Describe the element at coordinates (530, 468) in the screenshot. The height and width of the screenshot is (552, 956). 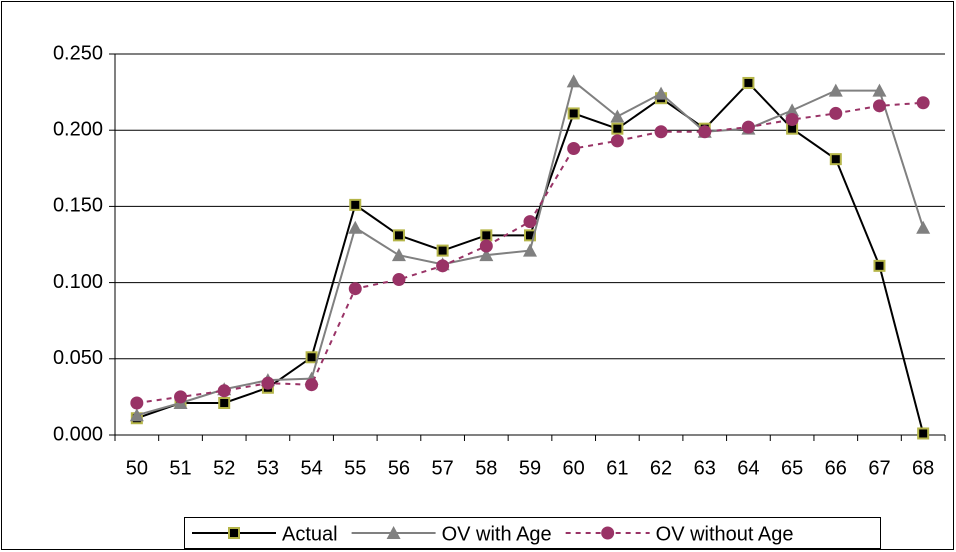
I see `x-tick-label: 59` at that location.